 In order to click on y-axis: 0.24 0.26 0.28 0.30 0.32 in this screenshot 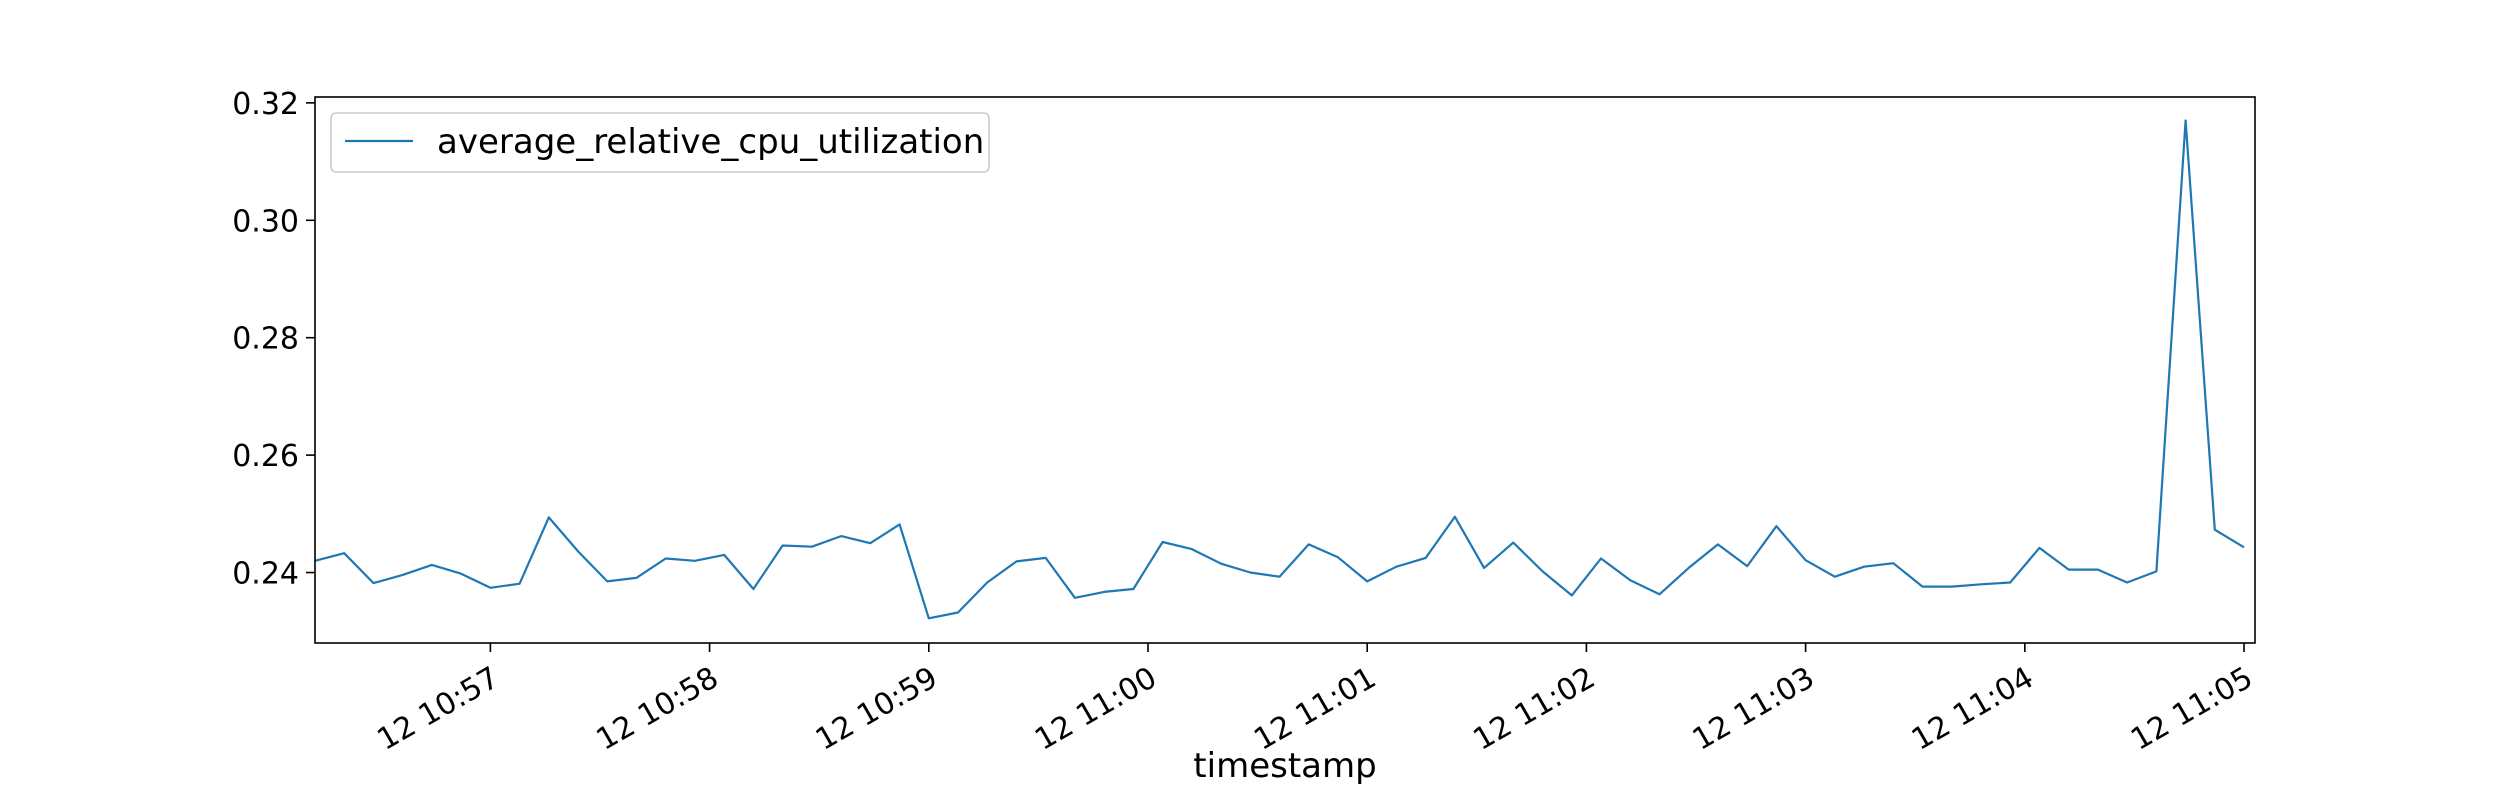, I will do `click(273, 339)`.